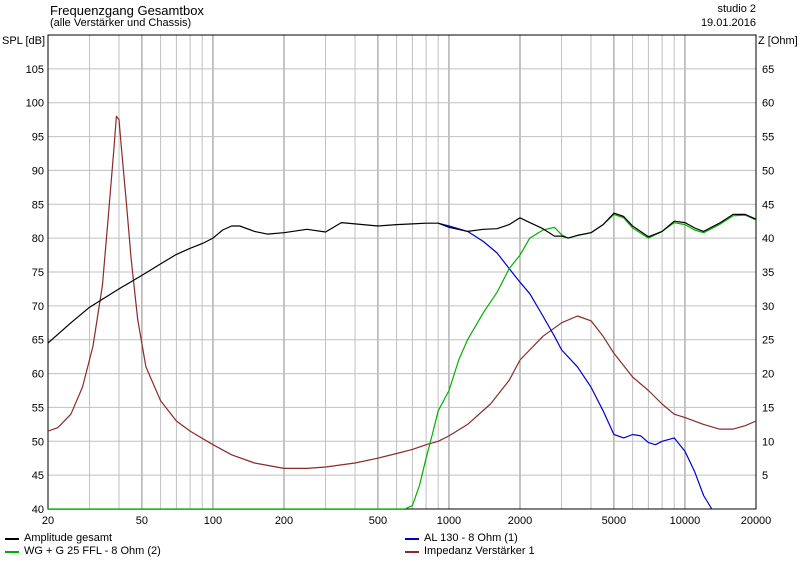 The image size is (800, 566). I want to click on x-tick-label: 20000, so click(756, 521).